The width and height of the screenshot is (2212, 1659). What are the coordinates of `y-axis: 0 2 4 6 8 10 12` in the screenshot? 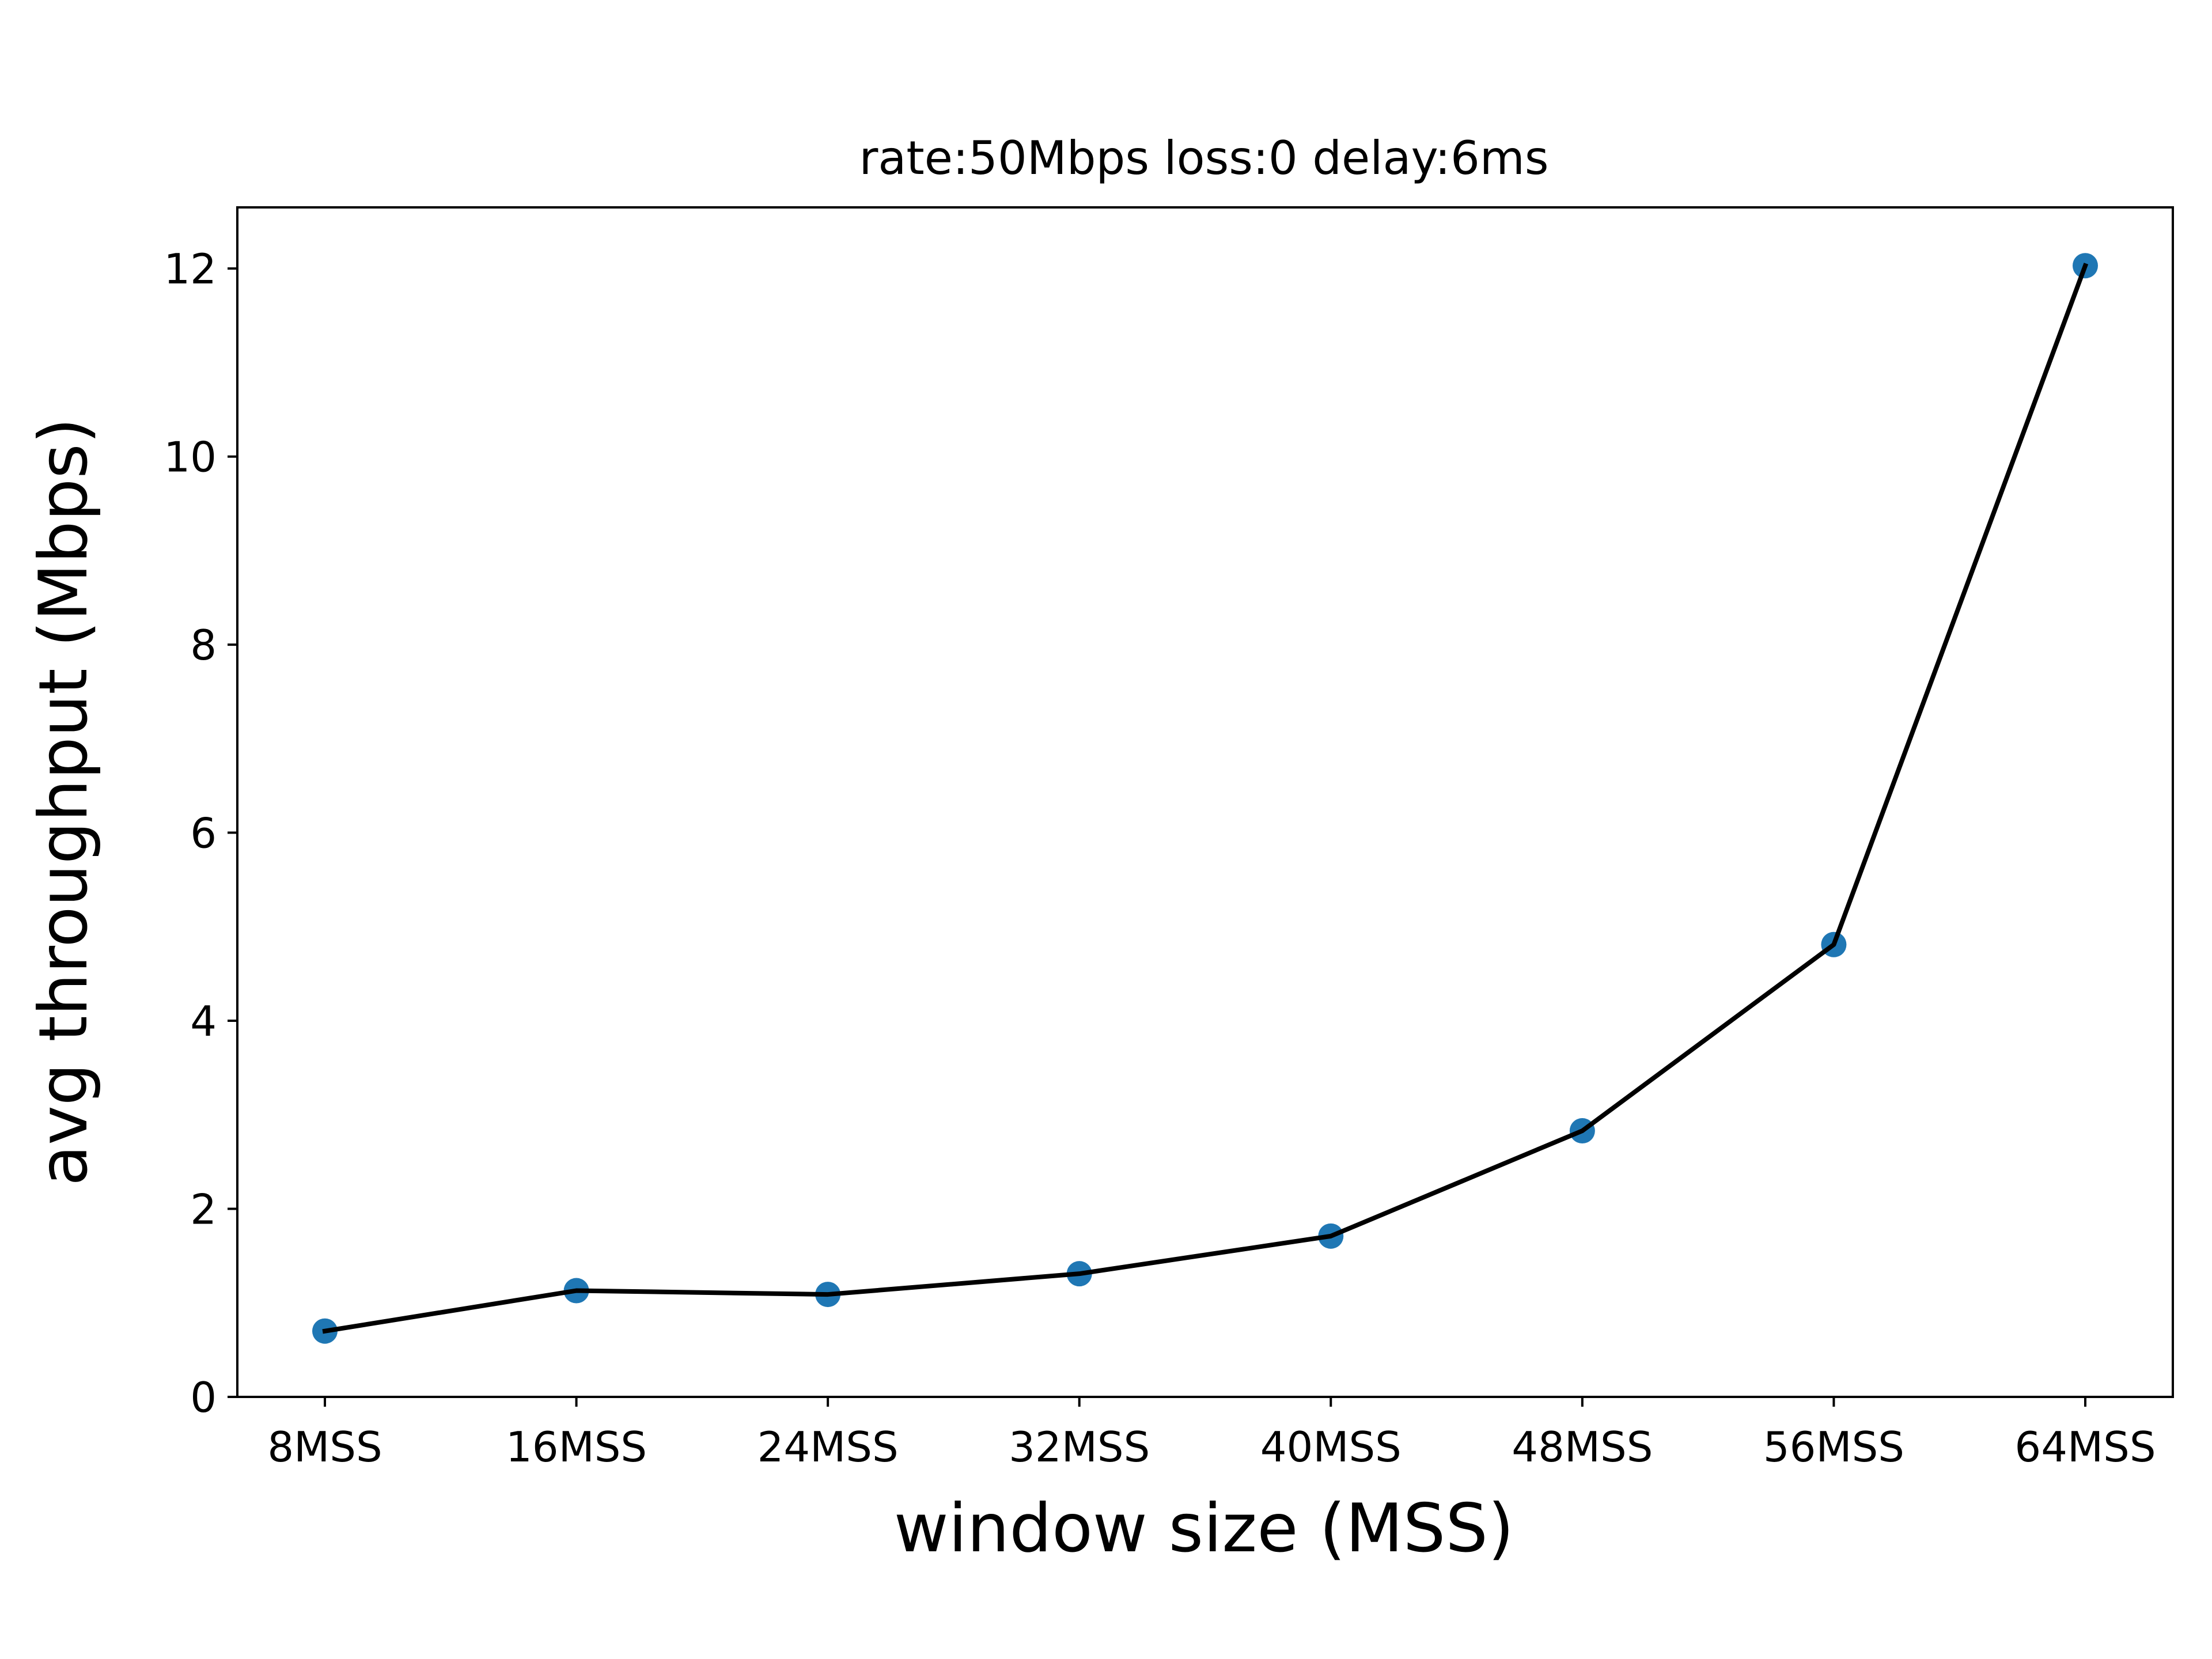 It's located at (200, 833).